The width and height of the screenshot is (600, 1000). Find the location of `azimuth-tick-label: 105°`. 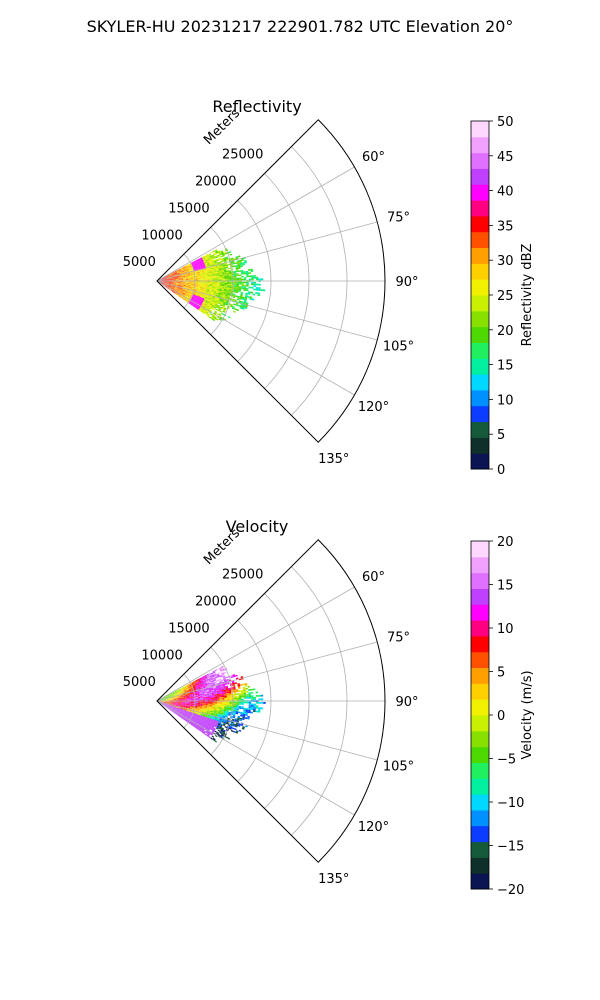

azimuth-tick-label: 105° is located at coordinates (398, 767).